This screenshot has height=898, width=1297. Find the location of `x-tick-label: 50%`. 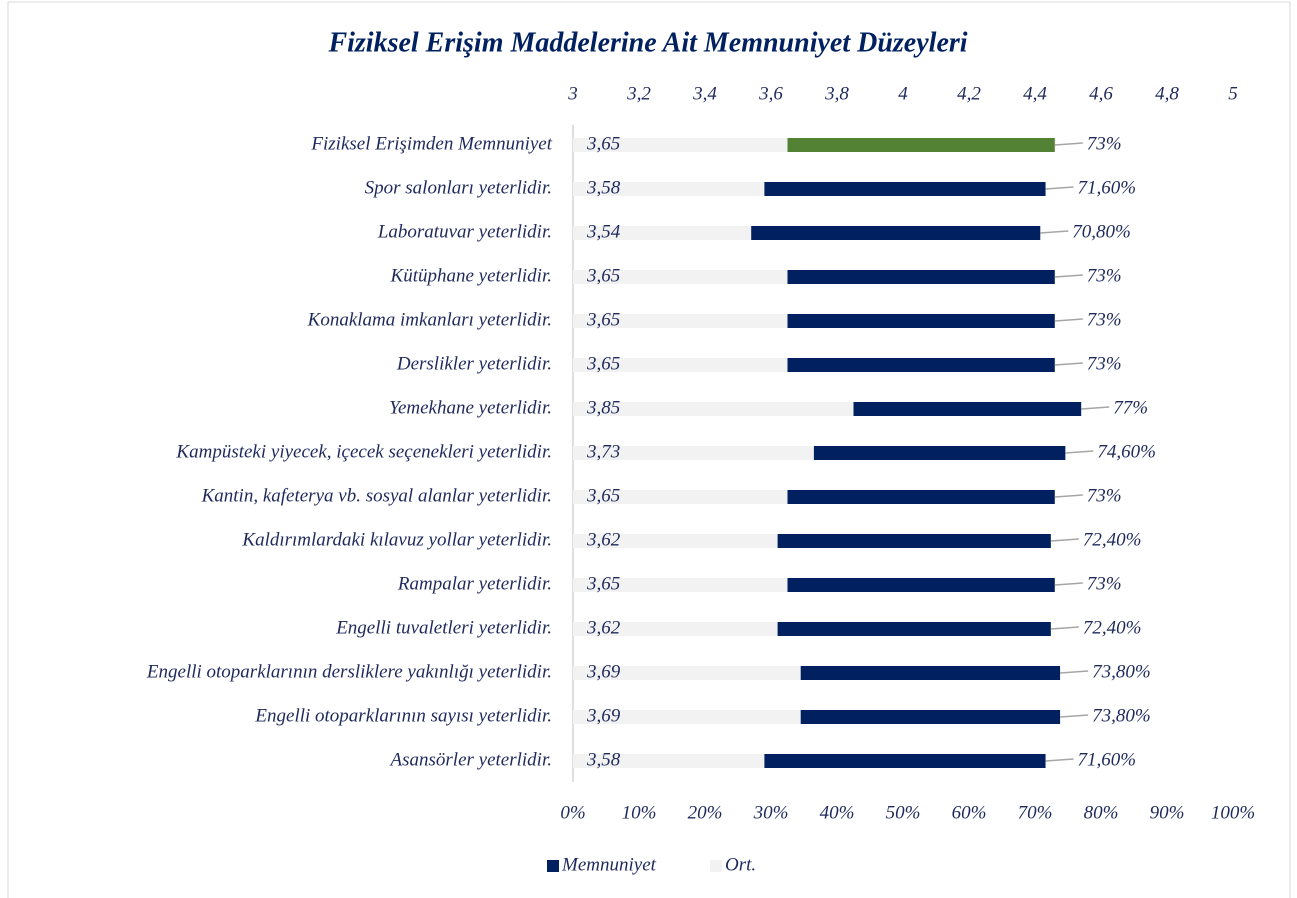

x-tick-label: 50% is located at coordinates (903, 812).